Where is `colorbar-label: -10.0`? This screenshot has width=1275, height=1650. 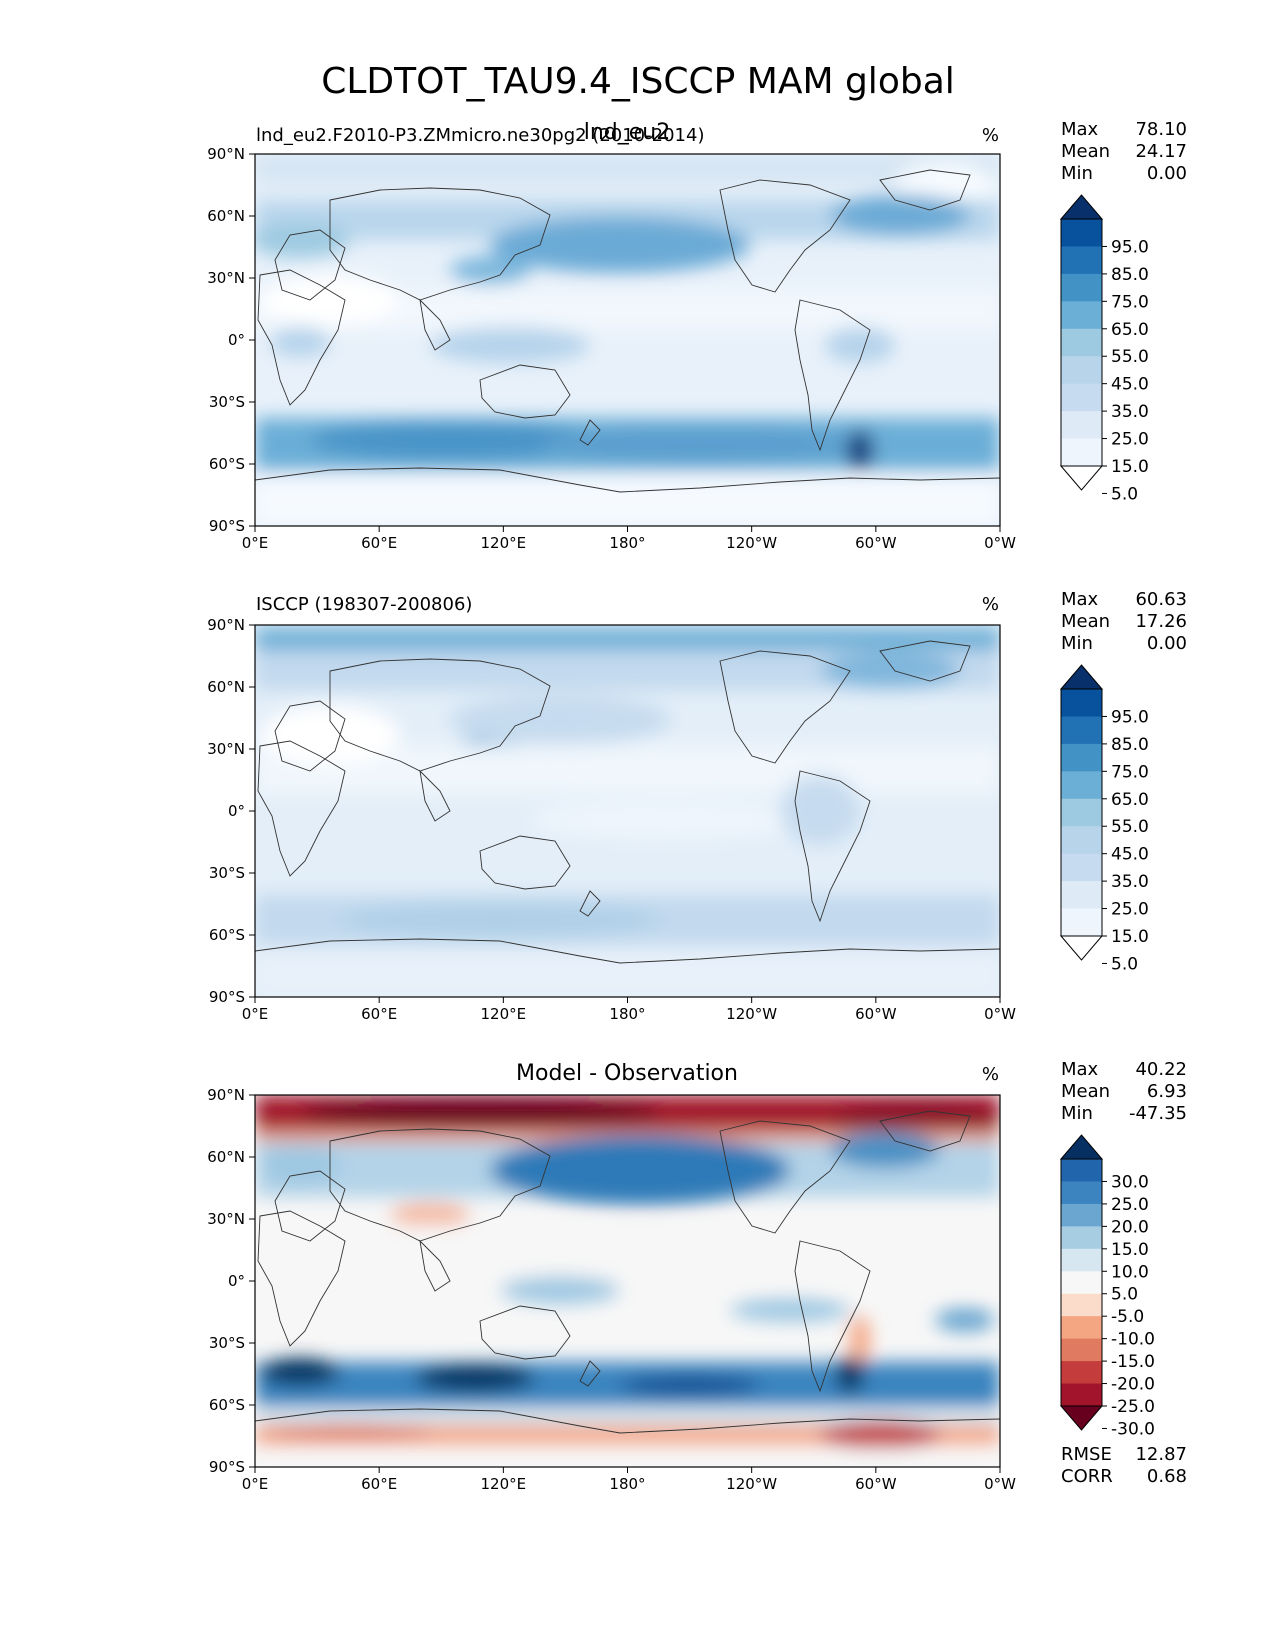
colorbar-label: -10.0 is located at coordinates (1133, 1340).